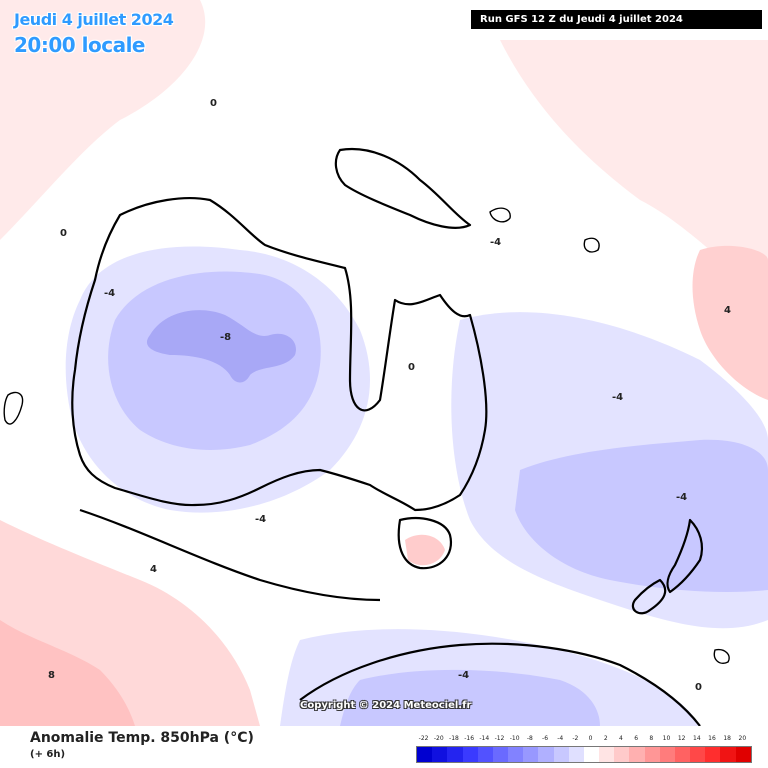  I want to click on coastline-new-guinea, so click(403, 188).